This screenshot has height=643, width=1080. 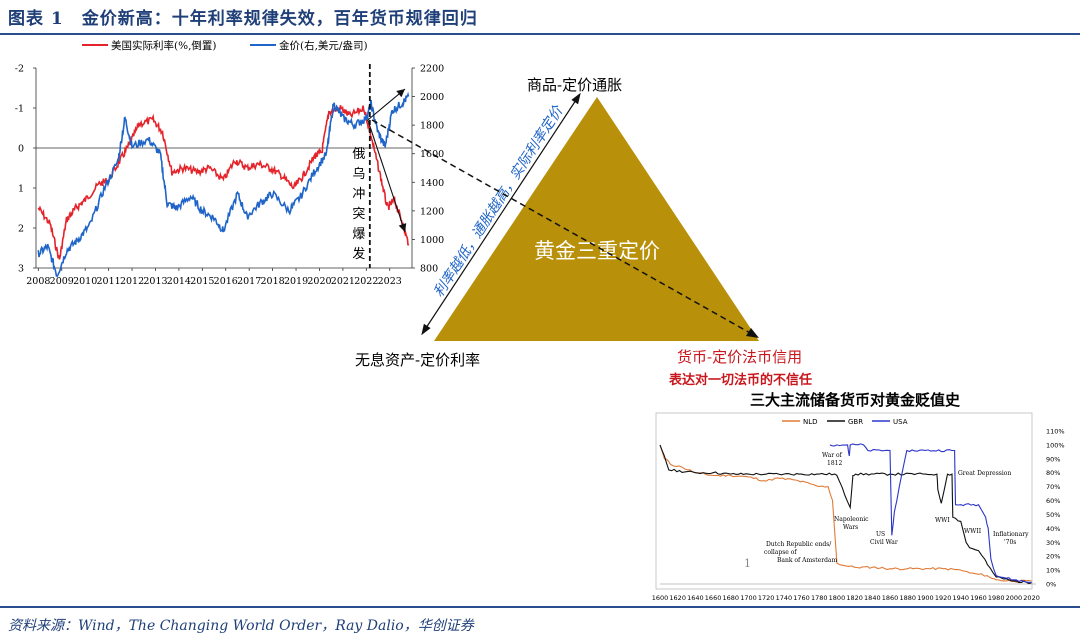 I want to click on header-rule, so click(x=540, y=34).